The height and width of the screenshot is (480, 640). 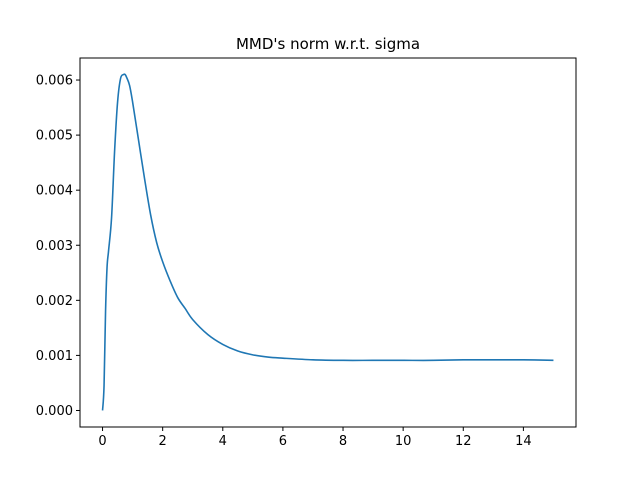 What do you see at coordinates (54, 301) in the screenshot?
I see `y-tick-label: 0.002` at bounding box center [54, 301].